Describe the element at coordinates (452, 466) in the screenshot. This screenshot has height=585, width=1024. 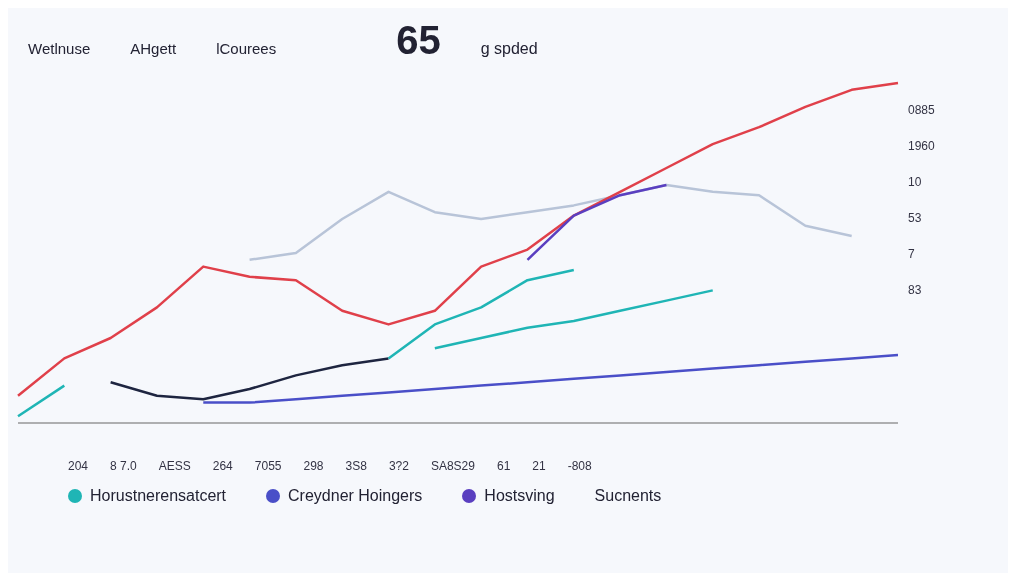
I see `text: SA8S29` at that location.